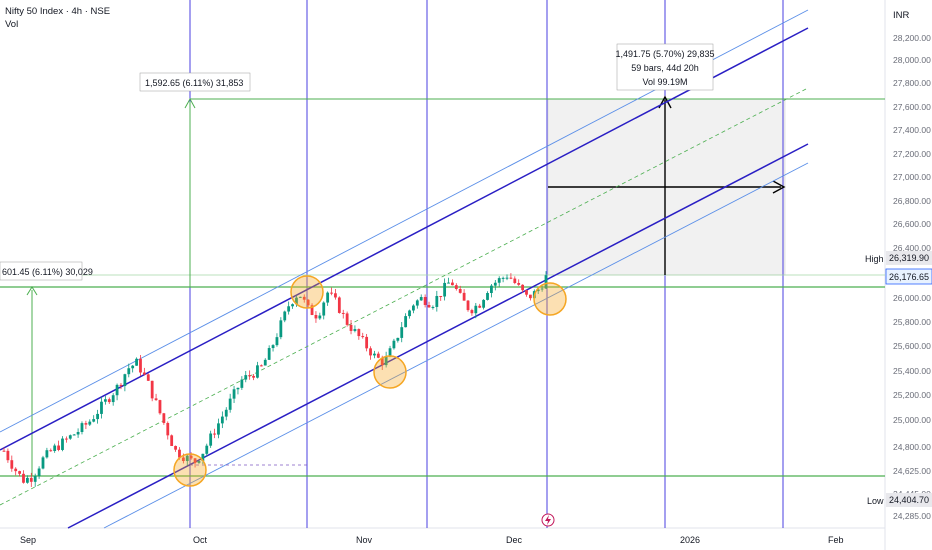 The image size is (932, 550). What do you see at coordinates (901, 15) in the screenshot?
I see `currency-label: INR` at bounding box center [901, 15].